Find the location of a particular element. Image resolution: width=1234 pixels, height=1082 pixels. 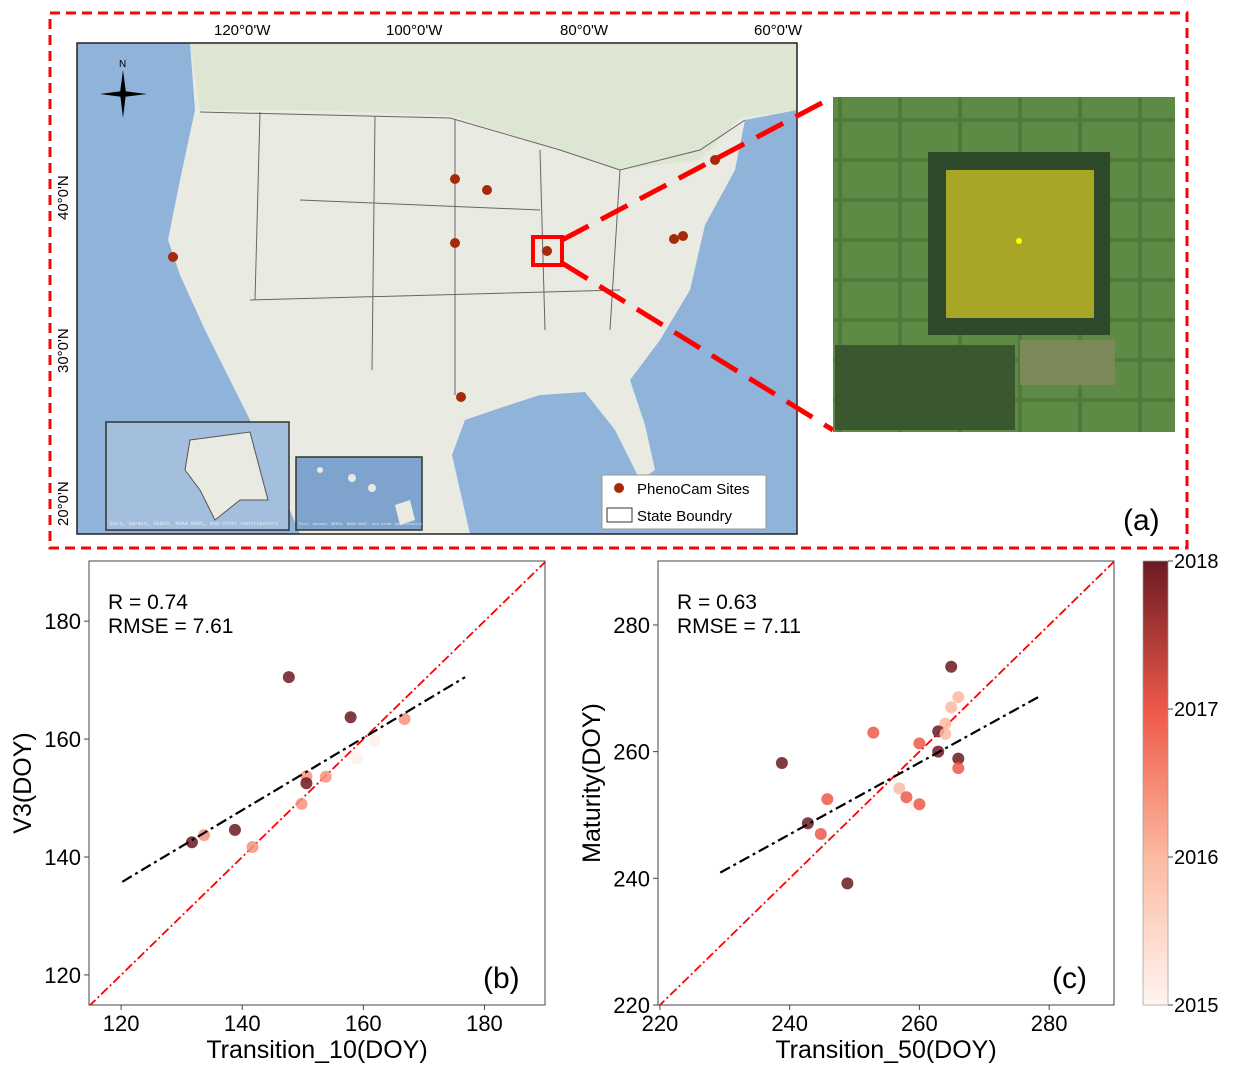

lat-label: 40°0'N is located at coordinates (63, 197).